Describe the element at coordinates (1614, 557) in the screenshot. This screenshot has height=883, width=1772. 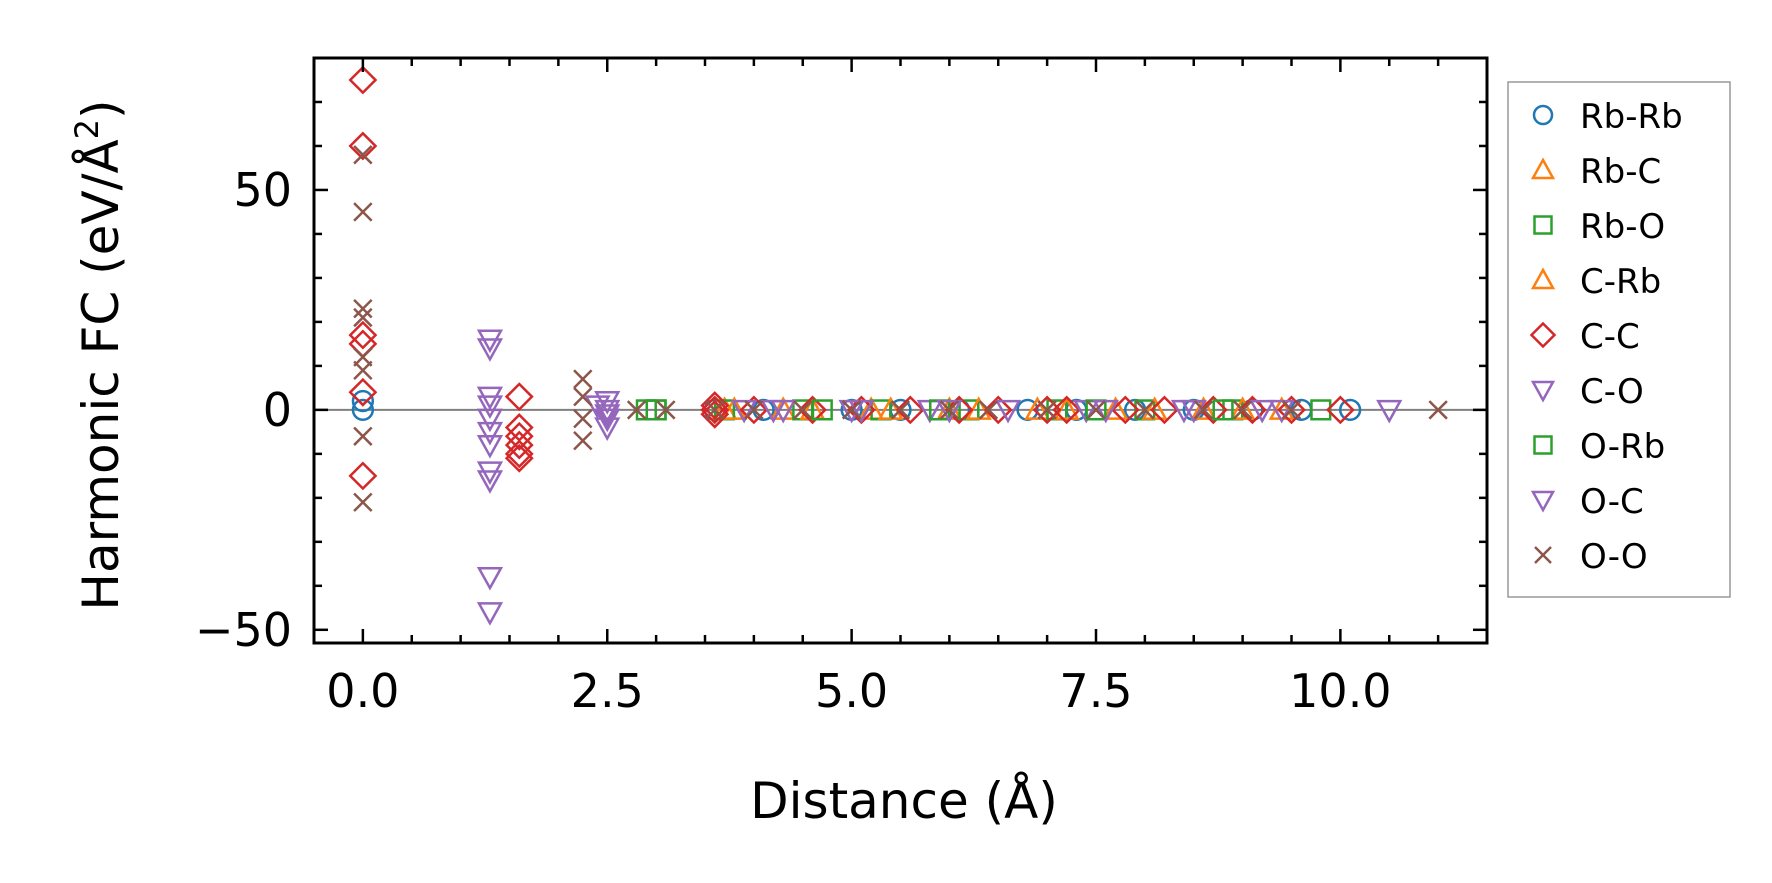
I see `legend-label: O-O` at that location.